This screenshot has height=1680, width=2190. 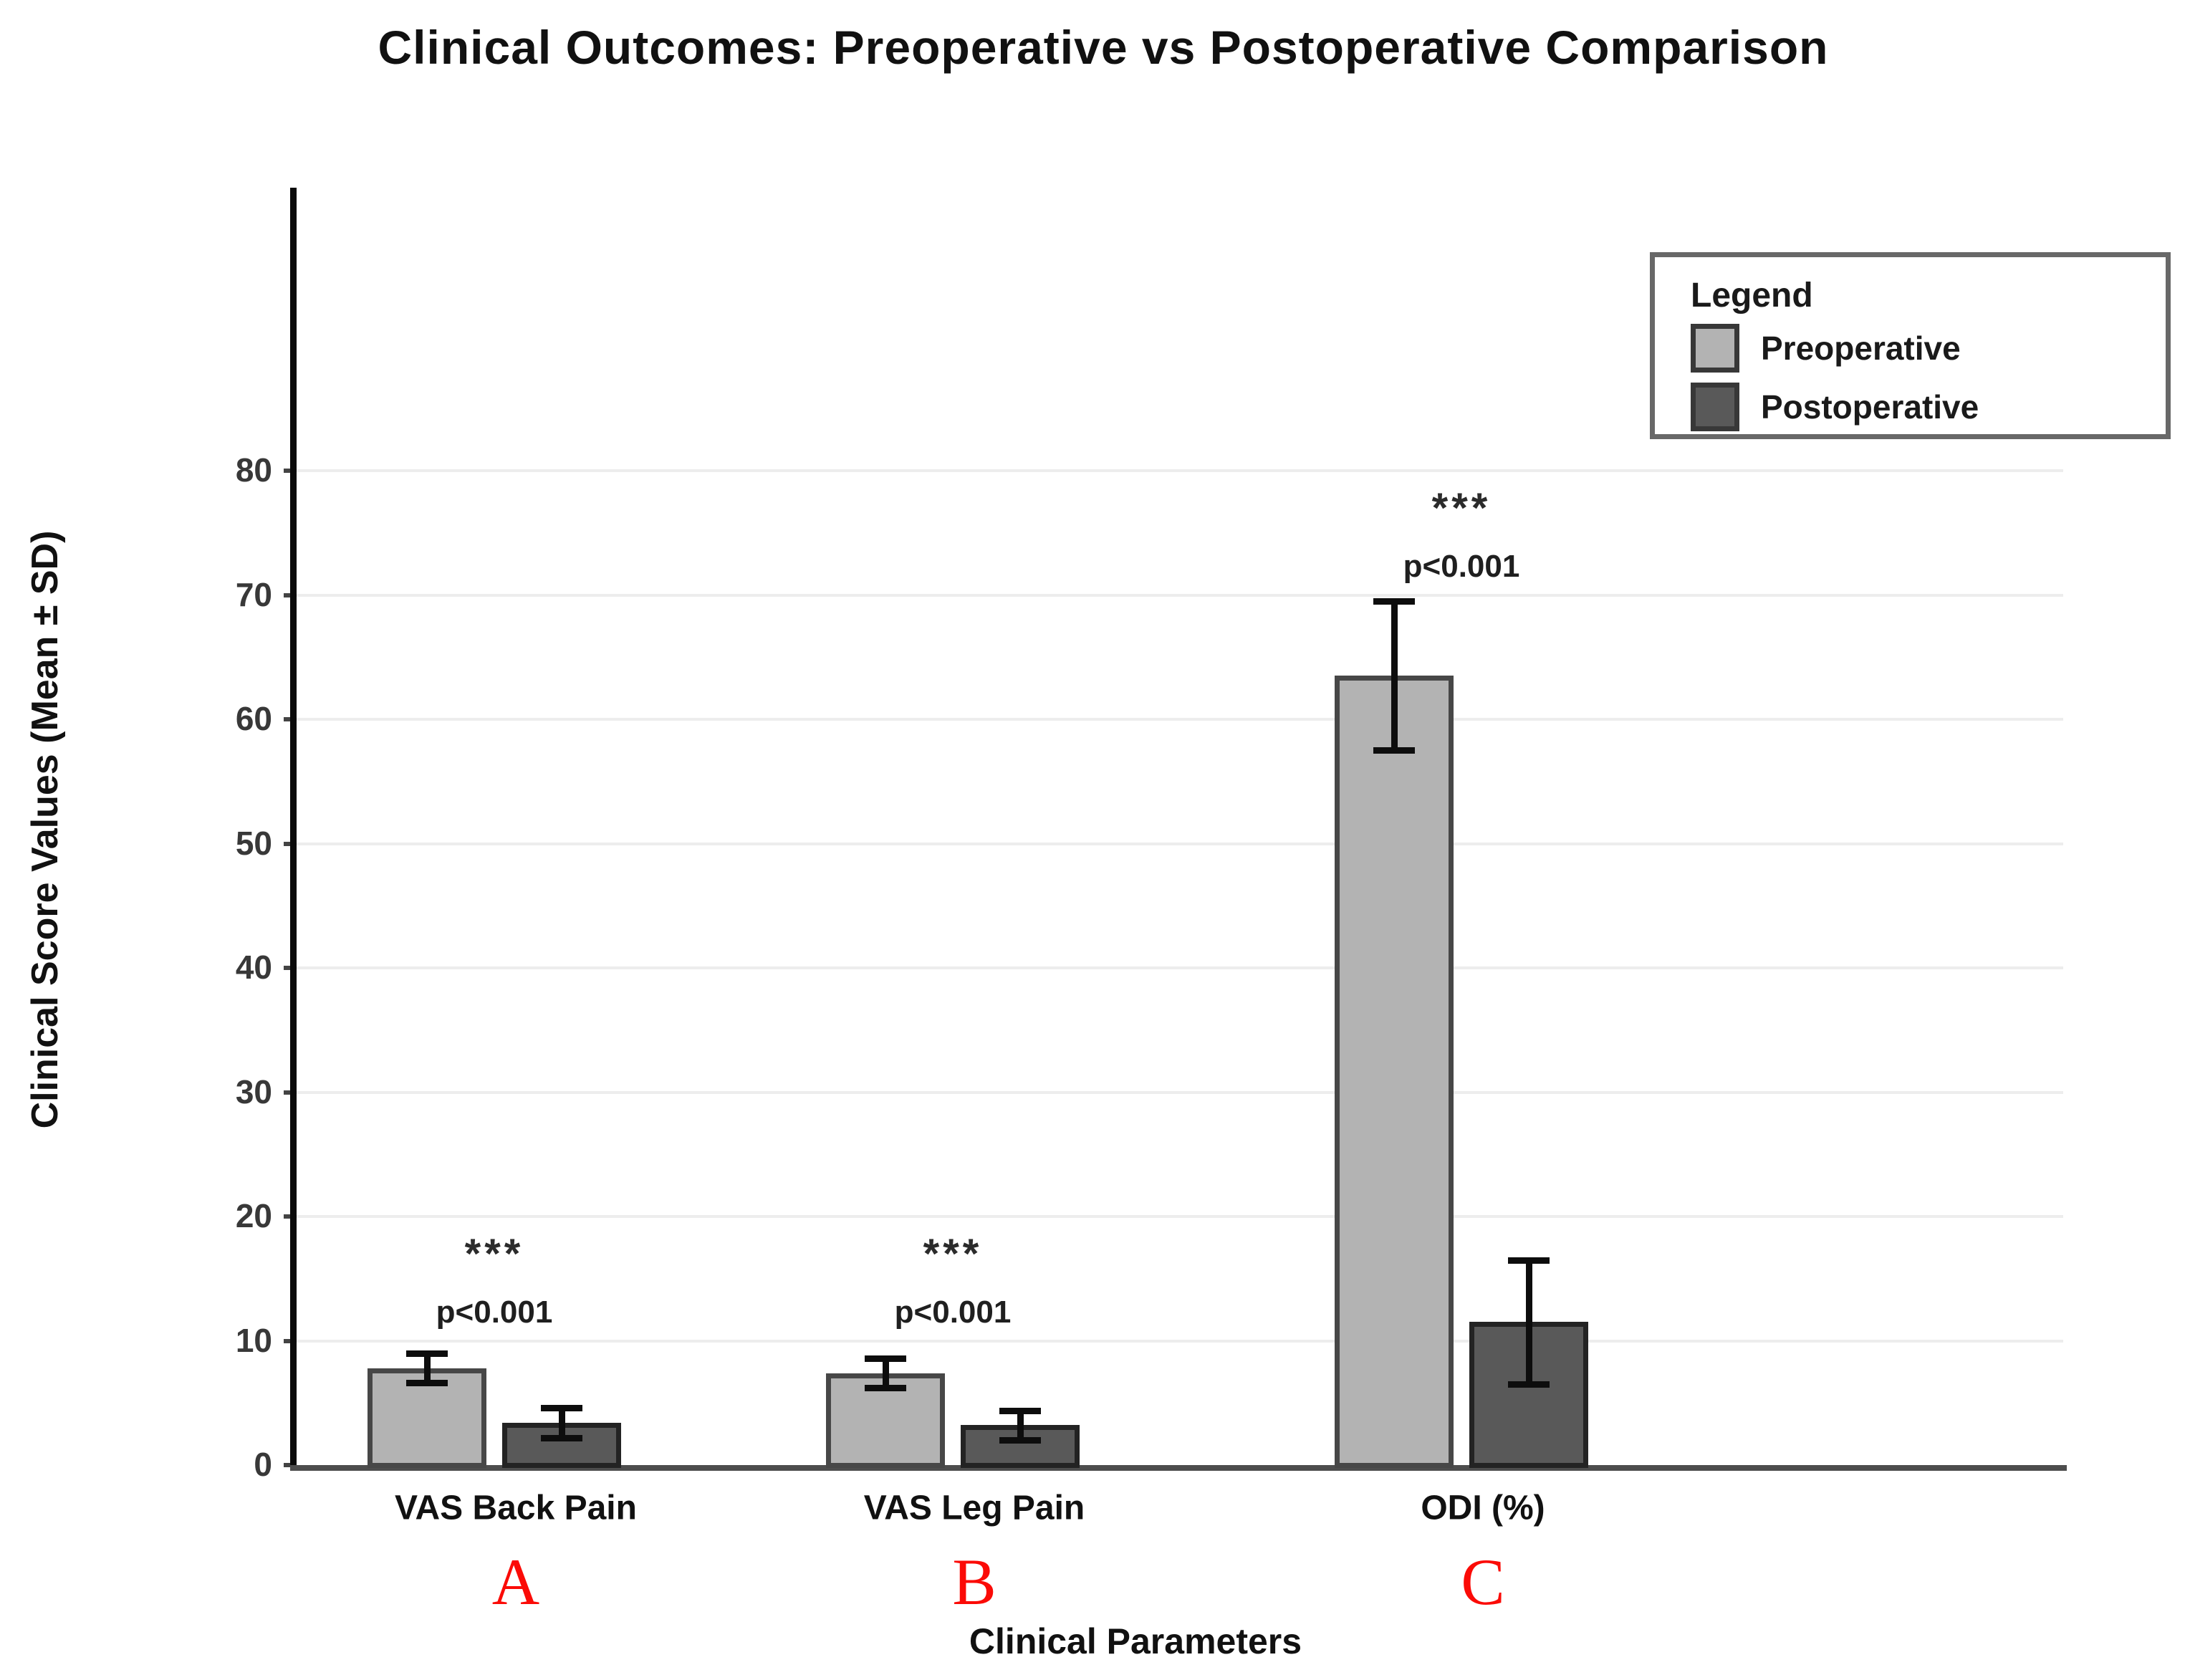 I want to click on legend-swatch-preoperative, so click(x=1715, y=348).